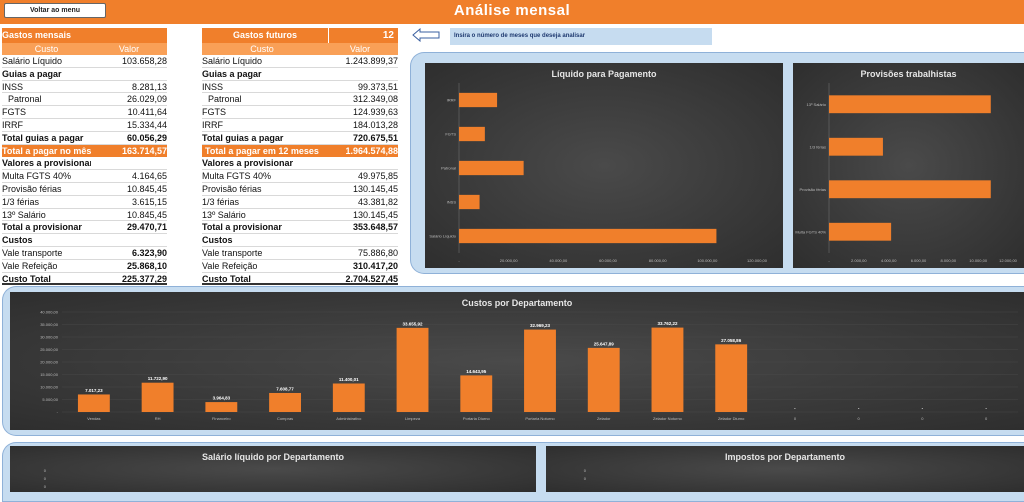  What do you see at coordinates (217, 240) in the screenshot?
I see `row-label: Custos` at bounding box center [217, 240].